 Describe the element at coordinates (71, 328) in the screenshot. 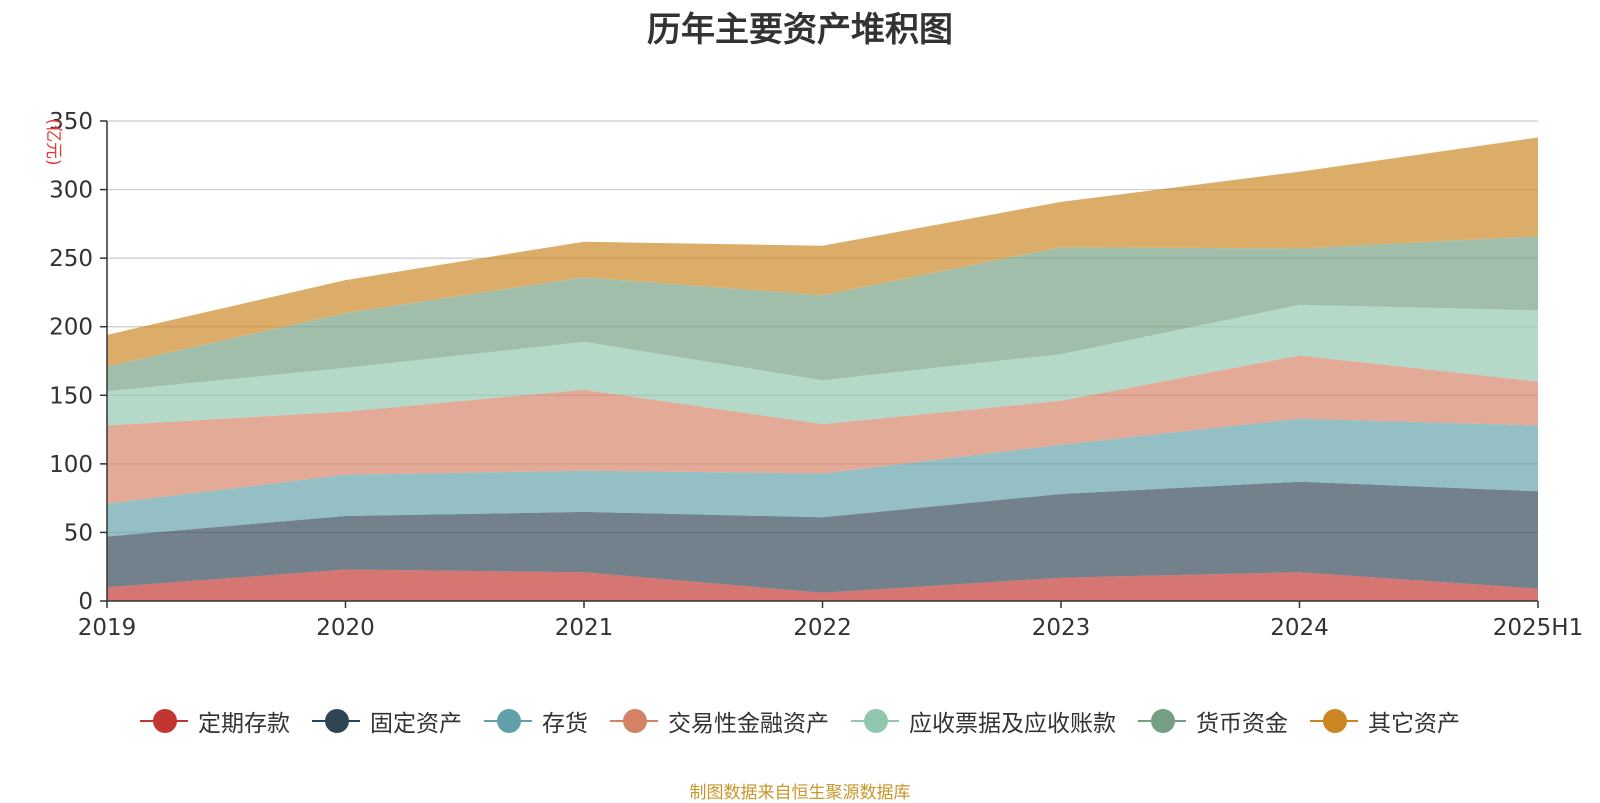

I see `y-tick-label: 200` at that location.